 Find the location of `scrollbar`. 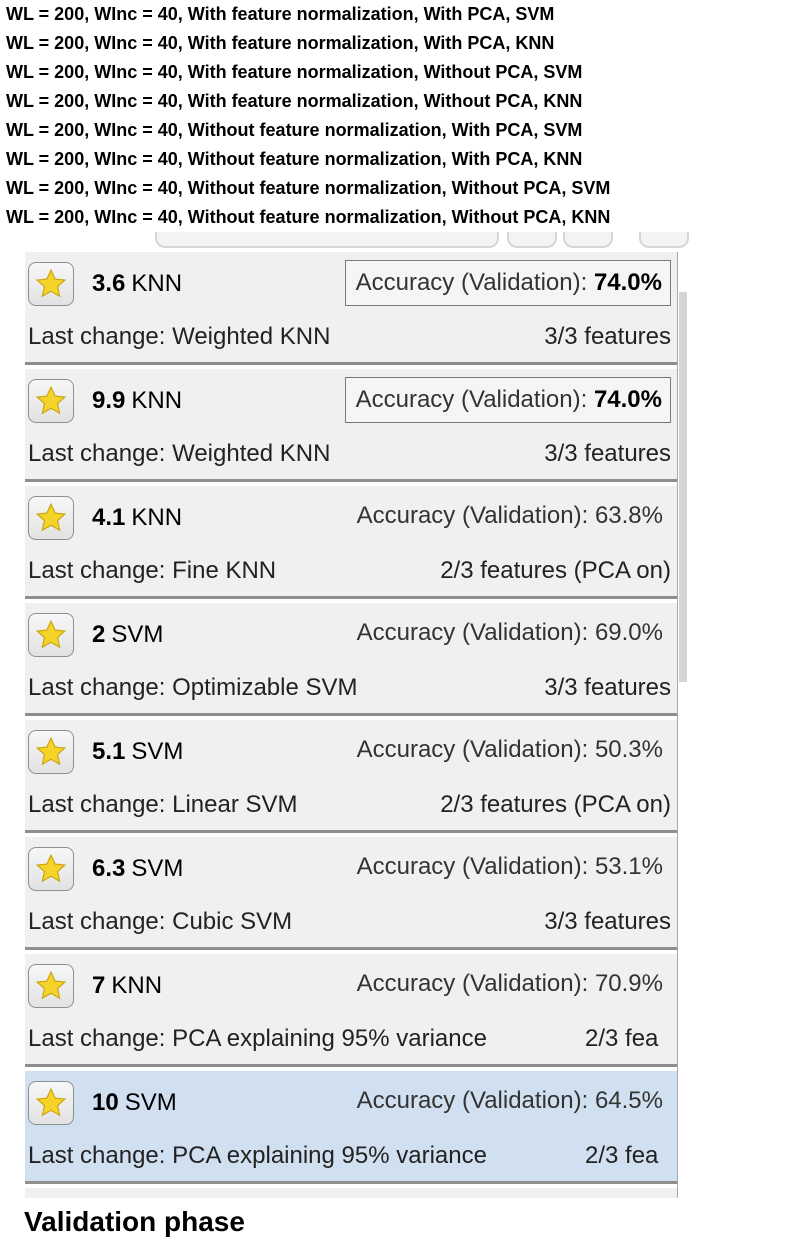

scrollbar is located at coordinates (683, 725).